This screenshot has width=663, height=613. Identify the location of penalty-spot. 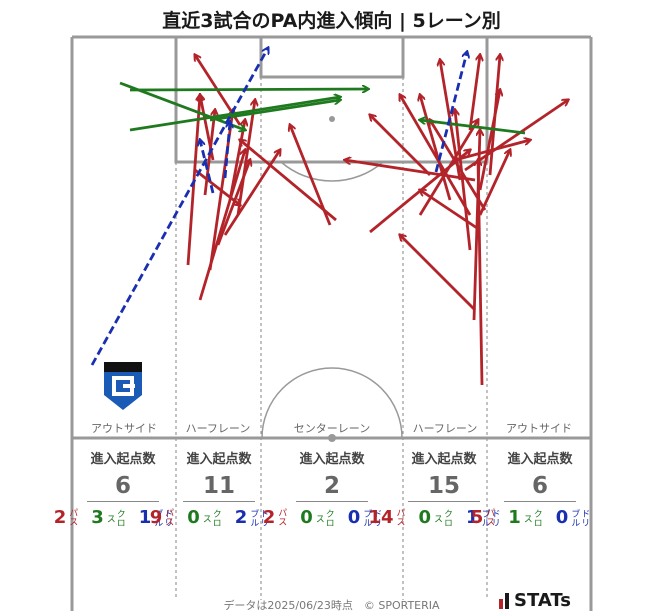
(332, 119).